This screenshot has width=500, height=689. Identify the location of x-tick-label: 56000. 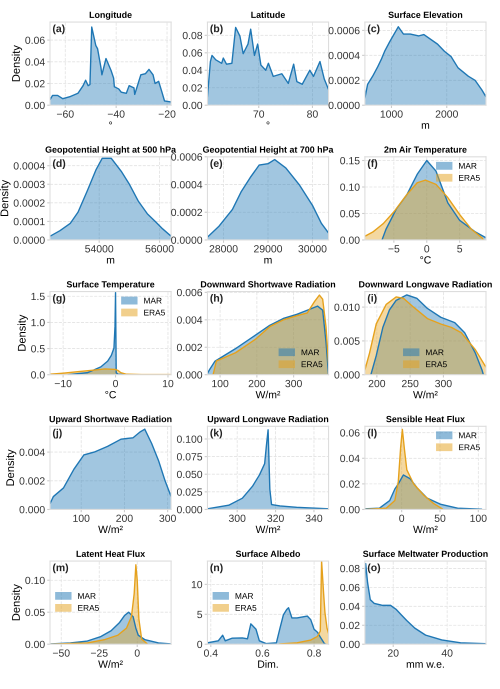
(160, 248).